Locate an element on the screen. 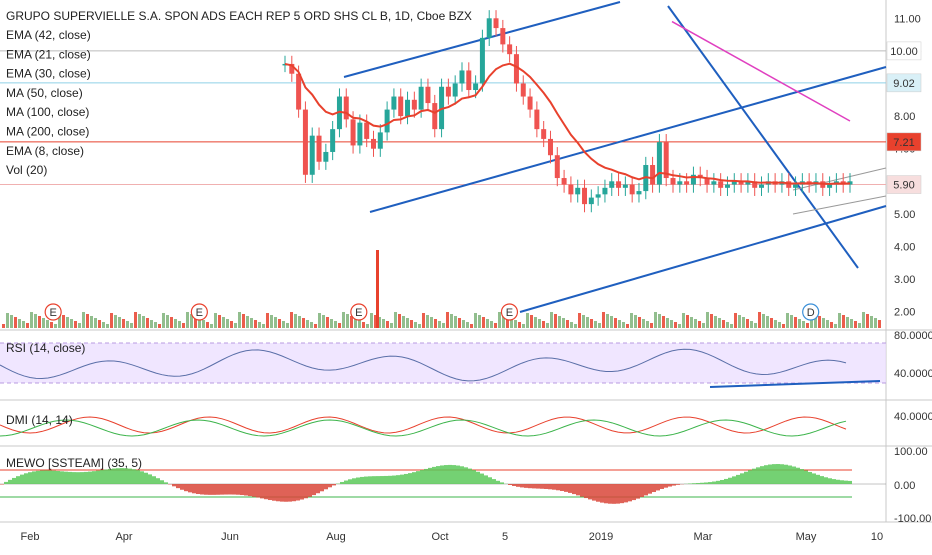 Image resolution: width=932 pixels, height=555 pixels. rsi-tick-label: 80.0000 is located at coordinates (913, 336).